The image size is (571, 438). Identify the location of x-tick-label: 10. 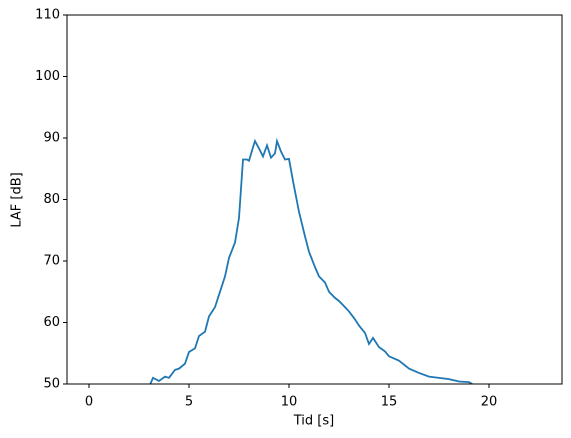
(289, 402).